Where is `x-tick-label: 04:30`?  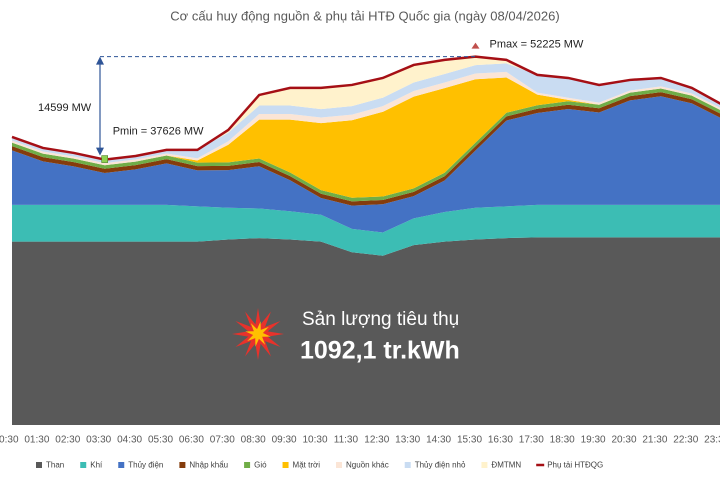
x-tick-label: 04:30 is located at coordinates (129, 440).